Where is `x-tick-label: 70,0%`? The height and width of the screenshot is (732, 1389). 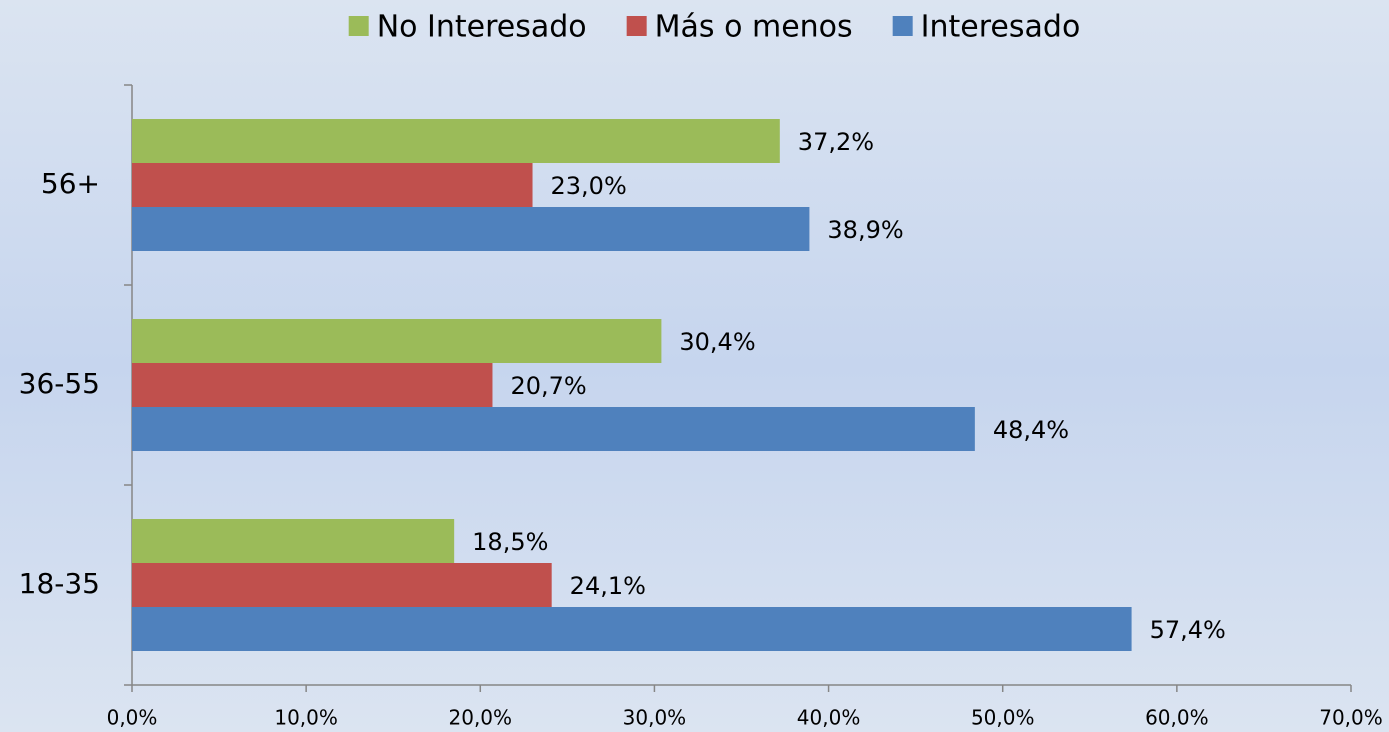 x-tick-label: 70,0% is located at coordinates (1351, 718).